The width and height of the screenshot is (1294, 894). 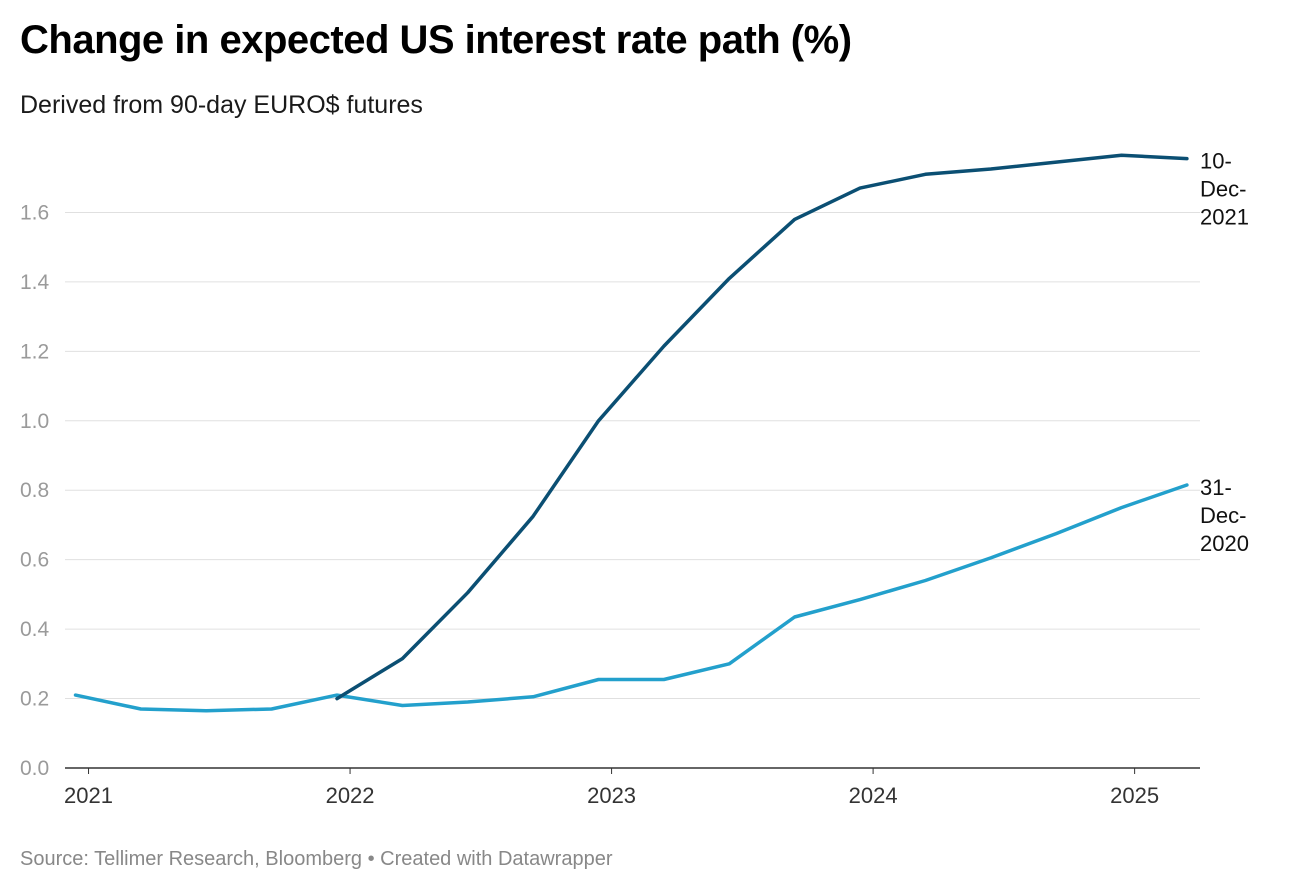 What do you see at coordinates (1224, 543) in the screenshot?
I see `series-label-line: 2020` at bounding box center [1224, 543].